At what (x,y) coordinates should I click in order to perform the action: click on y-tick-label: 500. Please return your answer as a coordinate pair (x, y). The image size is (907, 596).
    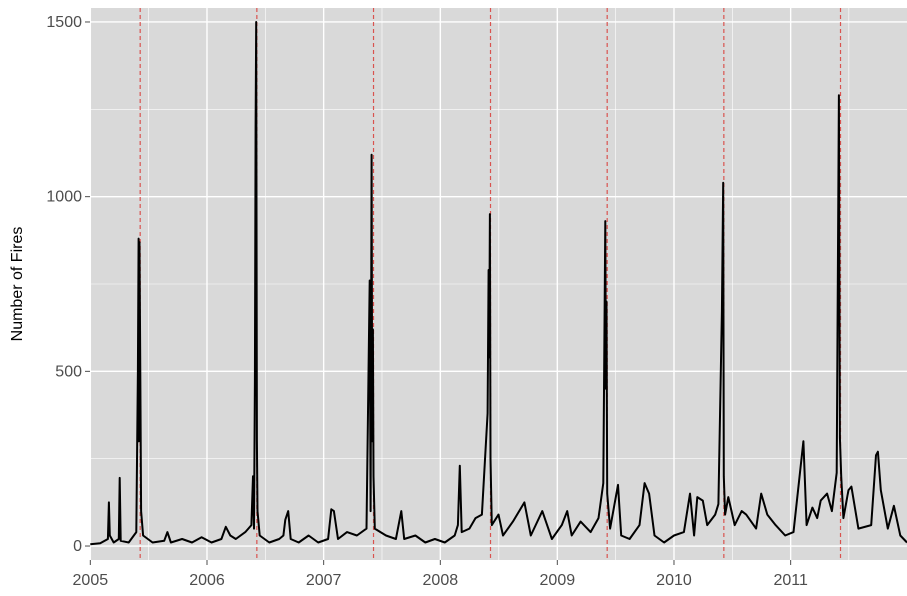
    Looking at the image, I should click on (68, 371).